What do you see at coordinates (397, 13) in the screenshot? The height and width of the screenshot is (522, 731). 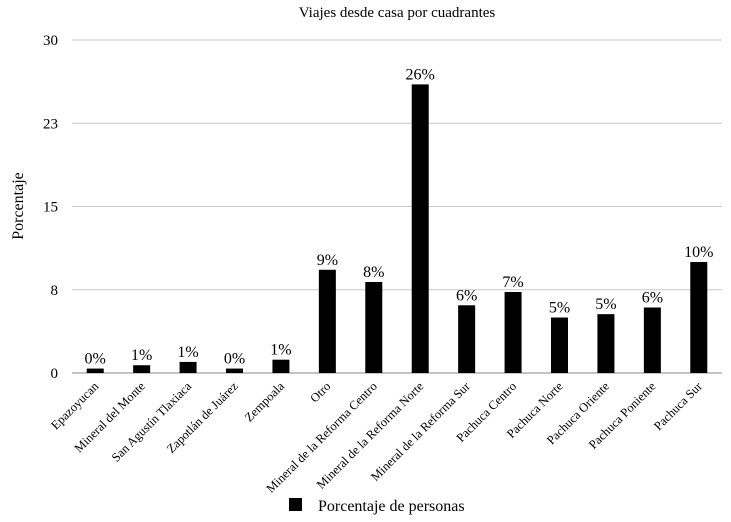 I see `chart-title: Viajes desde casa por cuadrantes` at bounding box center [397, 13].